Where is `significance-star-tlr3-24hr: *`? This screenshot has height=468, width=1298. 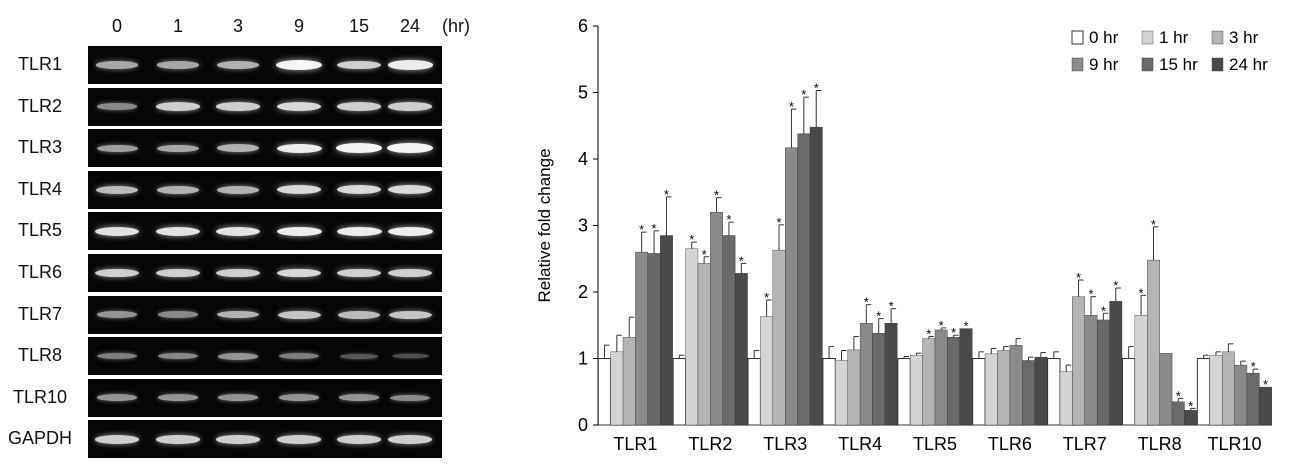
significance-star-tlr3-24hr: * is located at coordinates (816, 88).